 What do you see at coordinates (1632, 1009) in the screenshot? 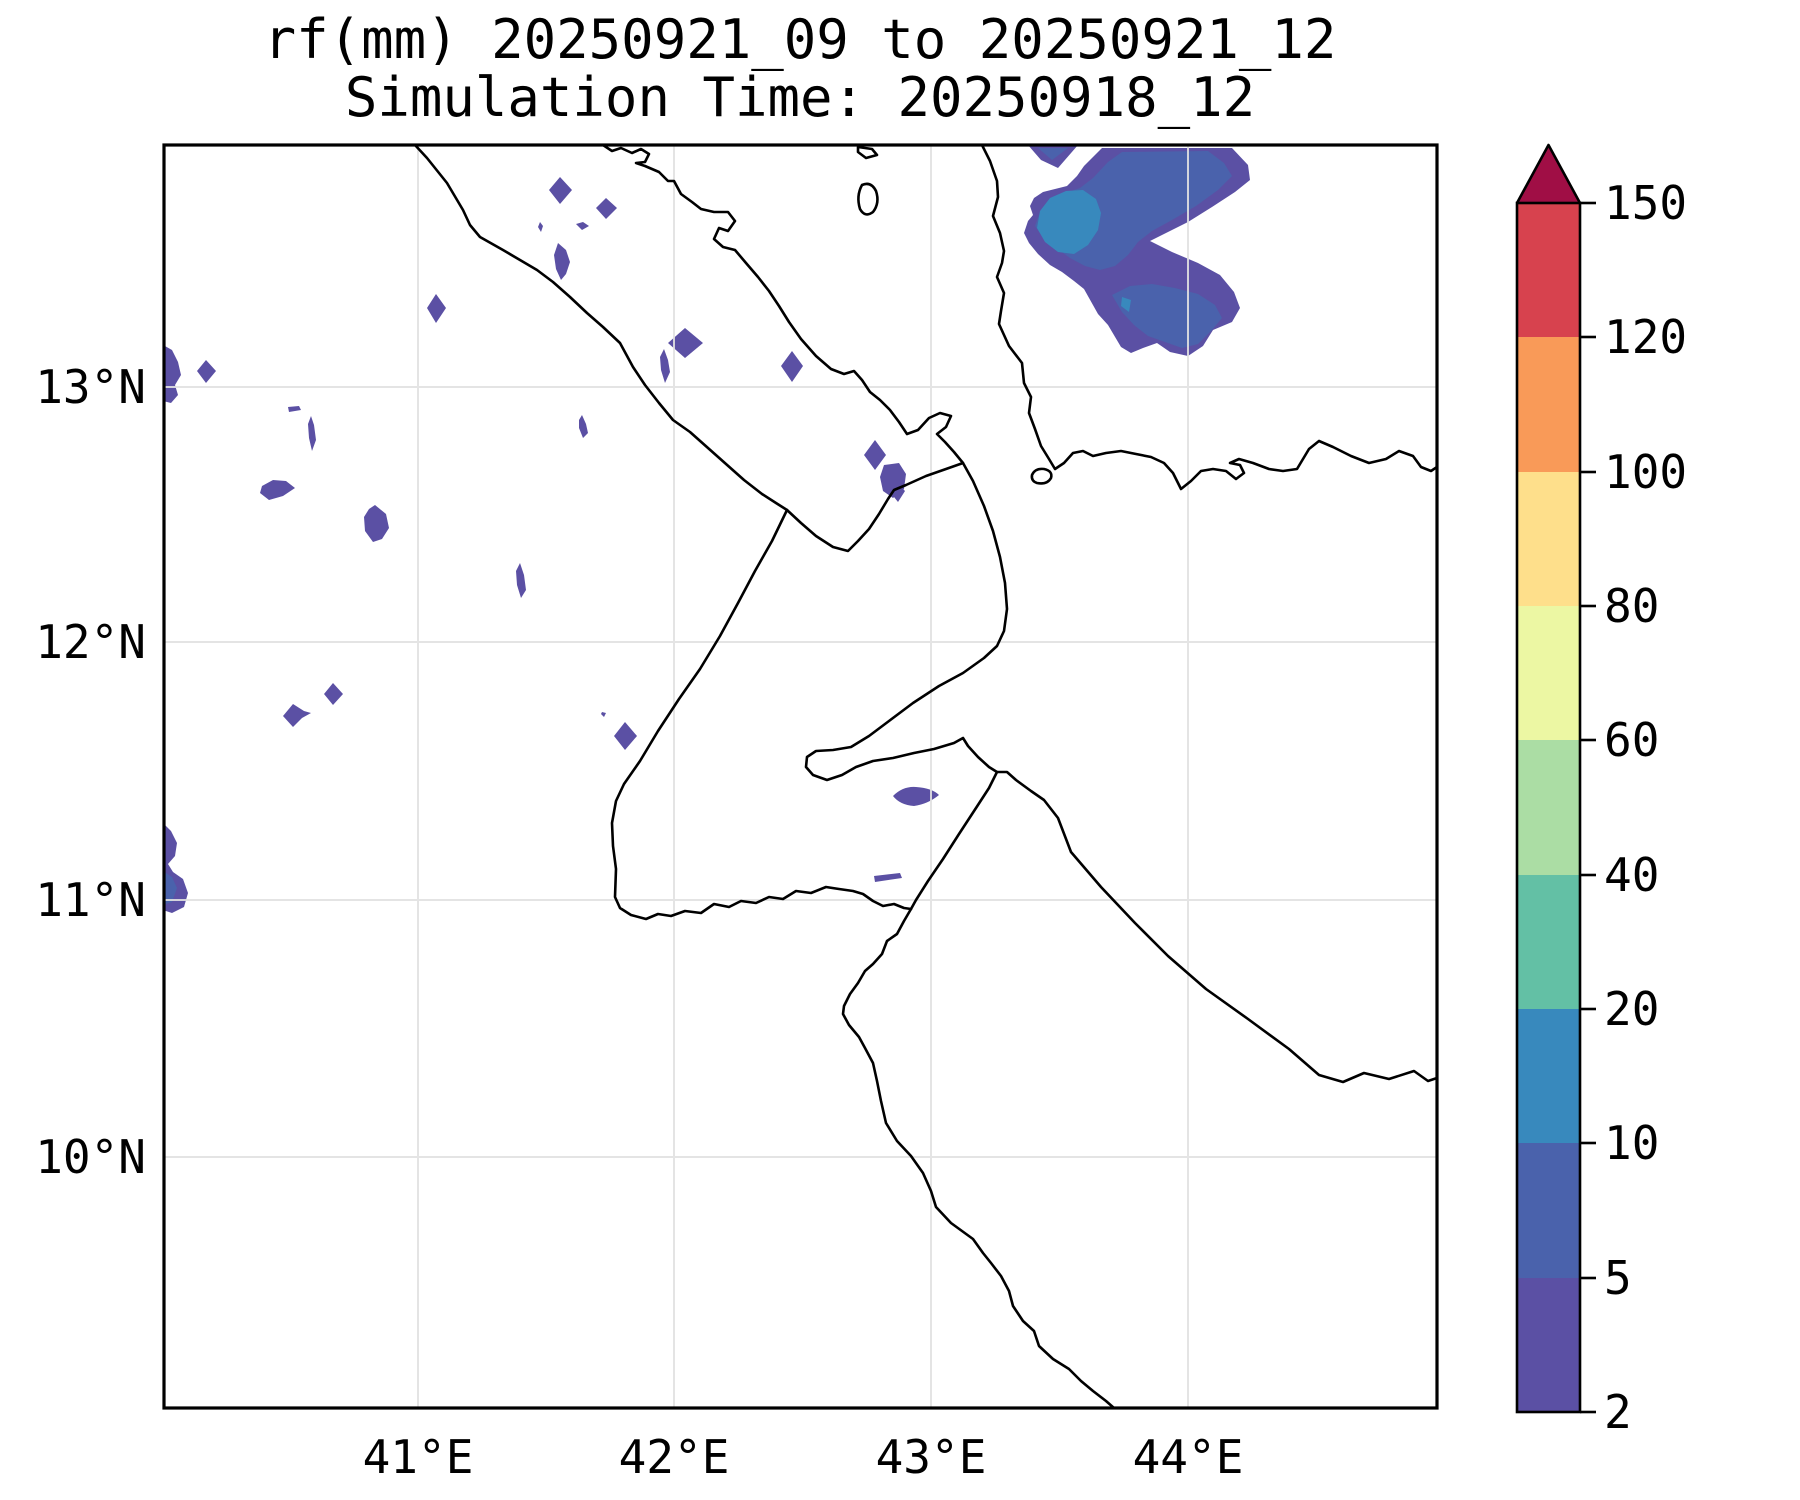
I see `cb-tick-20: 20` at bounding box center [1632, 1009].